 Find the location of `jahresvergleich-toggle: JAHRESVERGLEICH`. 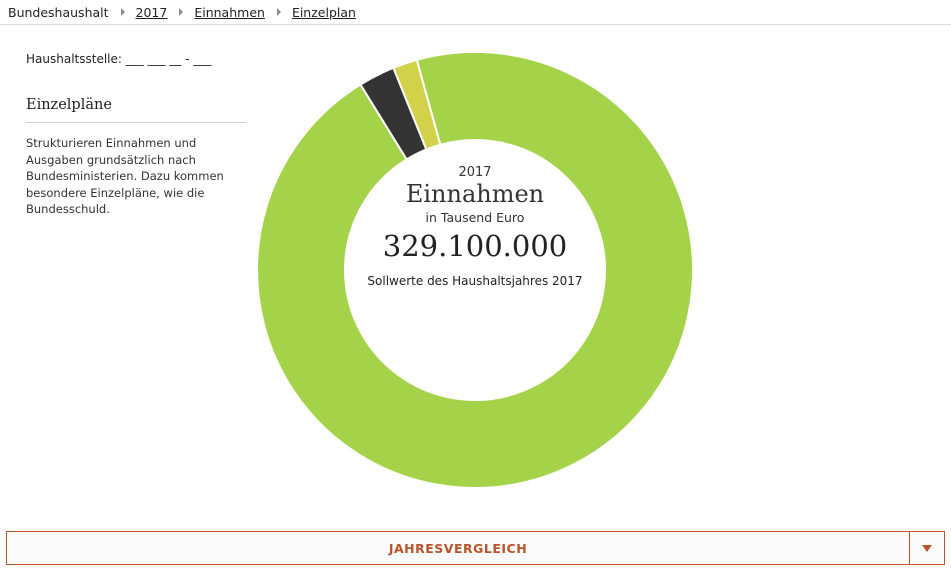

jahresvergleich-toggle: JAHRESVERGLEICH is located at coordinates (475, 548).